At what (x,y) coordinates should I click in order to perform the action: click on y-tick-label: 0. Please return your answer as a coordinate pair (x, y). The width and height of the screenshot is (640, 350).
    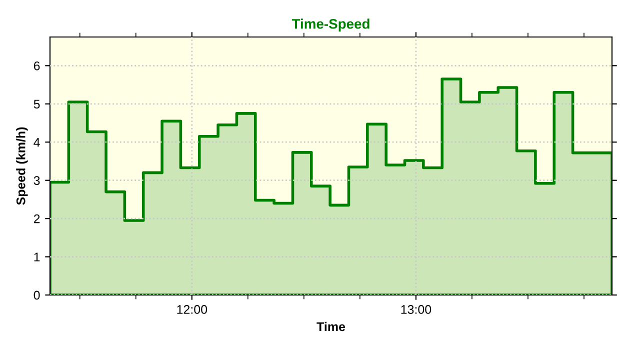
    Looking at the image, I should click on (37, 295).